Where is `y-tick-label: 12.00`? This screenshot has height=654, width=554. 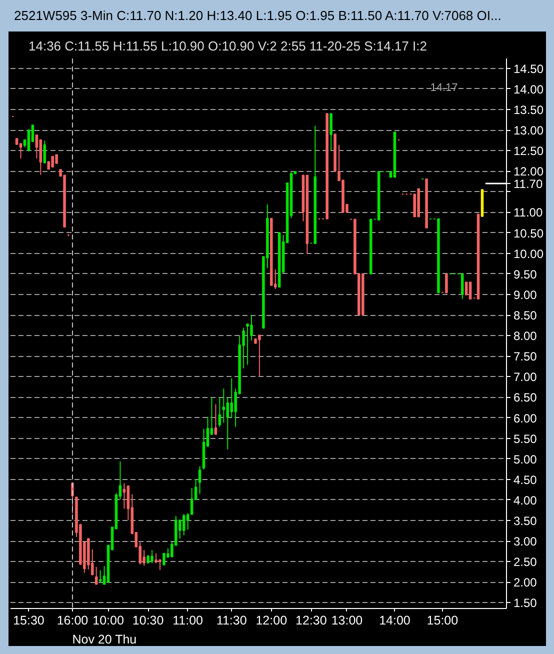 y-tick-label: 12.00 is located at coordinates (529, 171).